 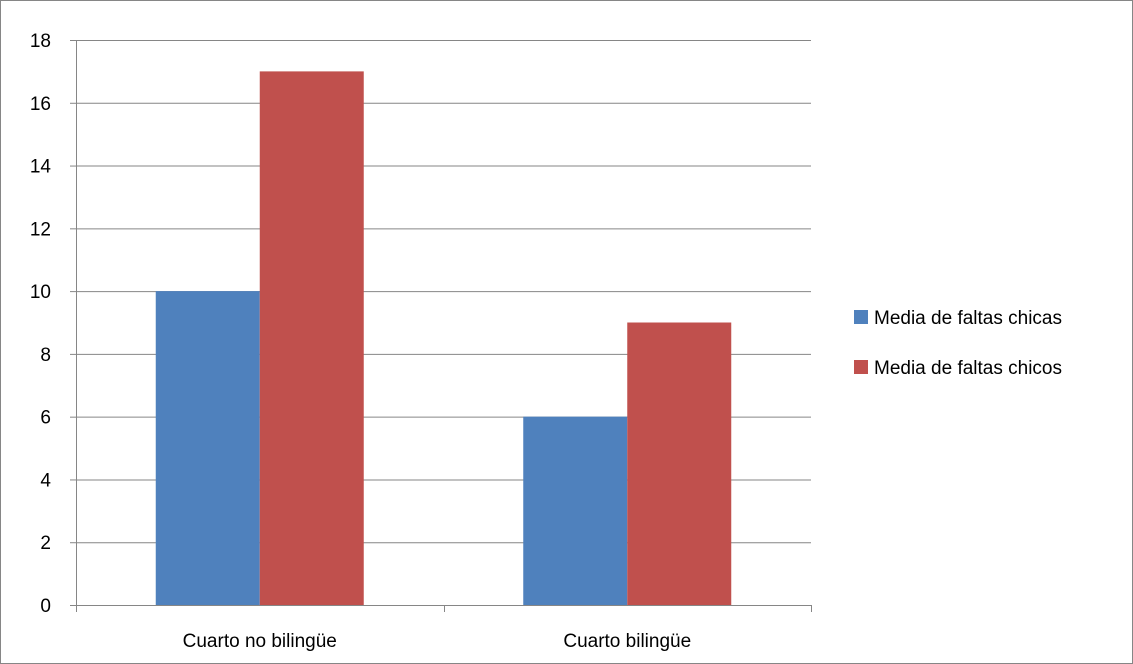 What do you see at coordinates (40, 292) in the screenshot?
I see `y-tick-label: 10` at bounding box center [40, 292].